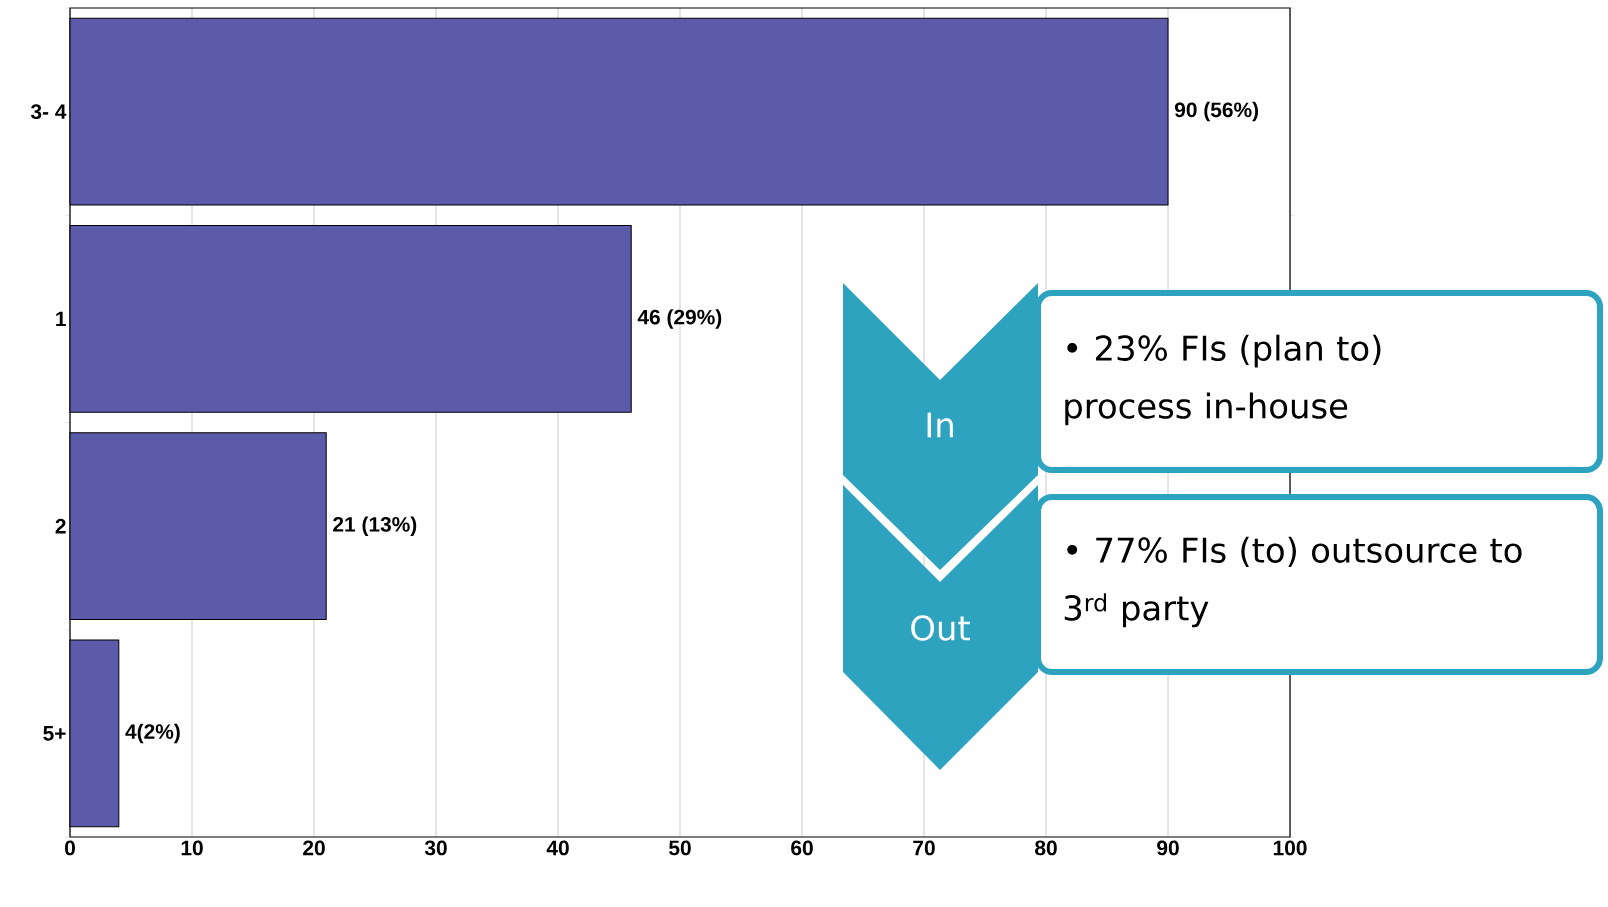 Image resolution: width=1608 pixels, height=907 pixels. I want to click on x-tick-label: 80, so click(1046, 848).